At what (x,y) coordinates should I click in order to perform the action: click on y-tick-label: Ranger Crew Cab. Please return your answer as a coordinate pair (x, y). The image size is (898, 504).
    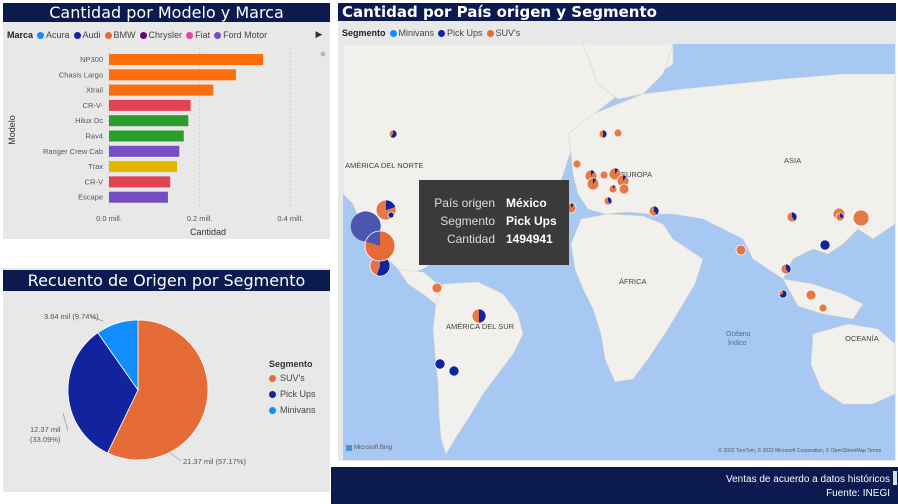
    Looking at the image, I should click on (73, 151).